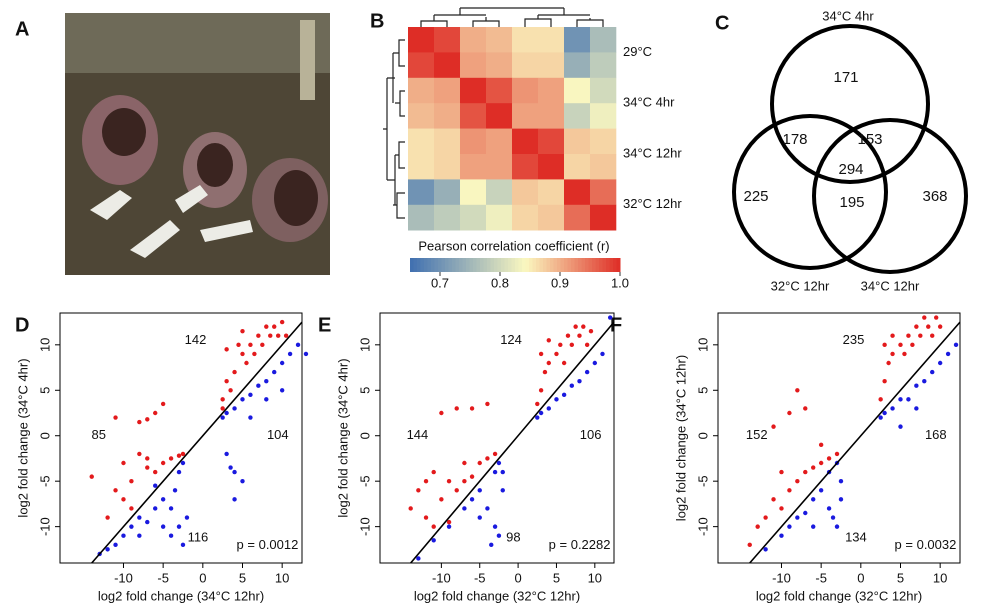 The image size is (1003, 607). Describe the element at coordinates (850, 169) in the screenshot. I see `region-count: 294` at that location.